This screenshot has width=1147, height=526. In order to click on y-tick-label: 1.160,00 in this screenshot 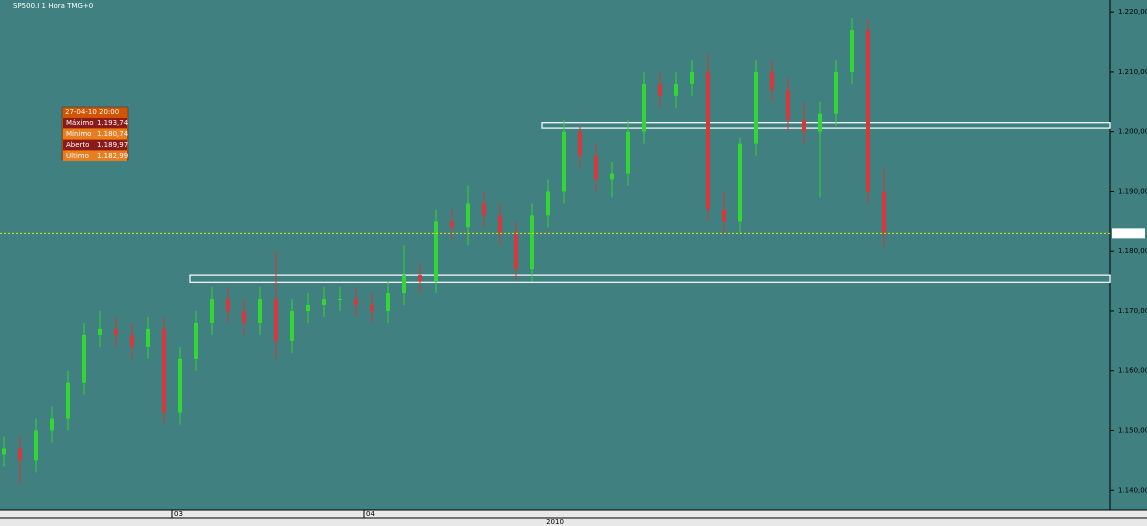, I will do `click(1132, 371)`.